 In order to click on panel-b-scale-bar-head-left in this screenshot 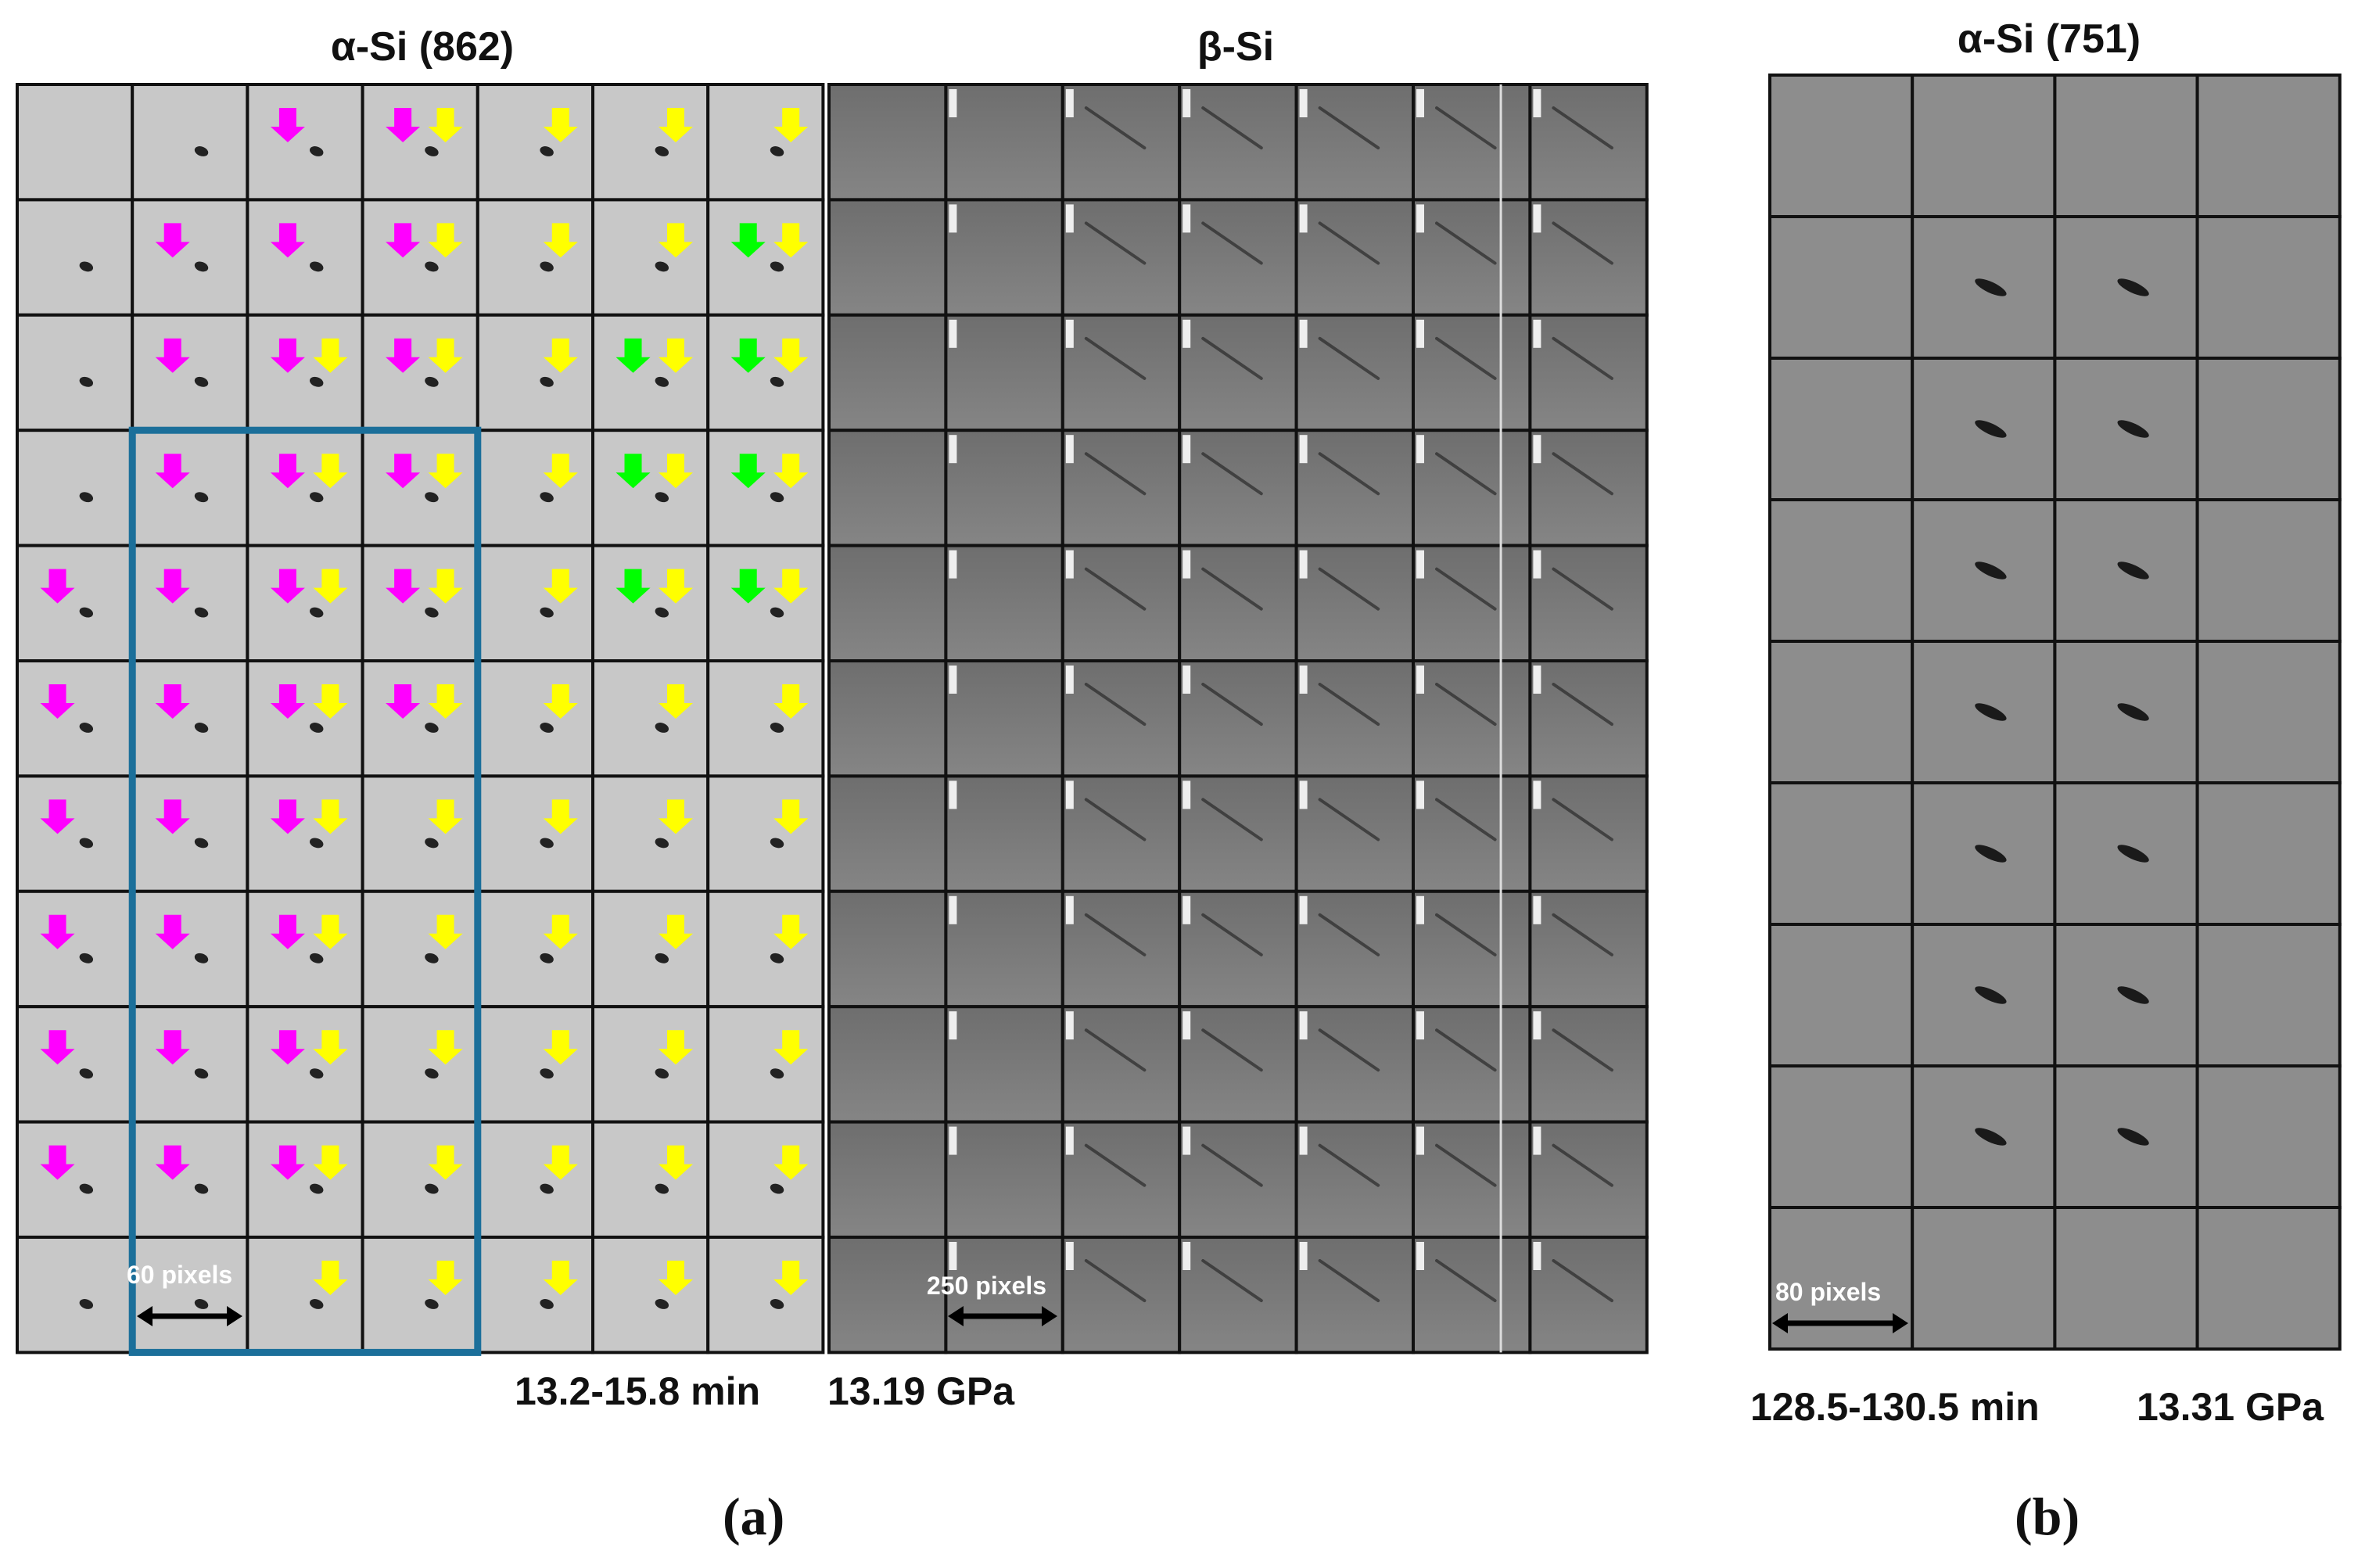, I will do `click(1780, 1323)`.